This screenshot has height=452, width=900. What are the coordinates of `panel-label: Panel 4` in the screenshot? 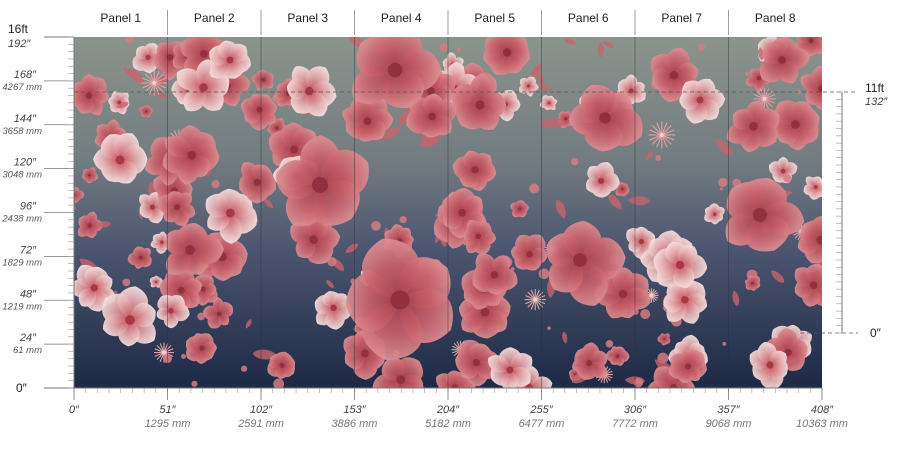 It's located at (401, 18).